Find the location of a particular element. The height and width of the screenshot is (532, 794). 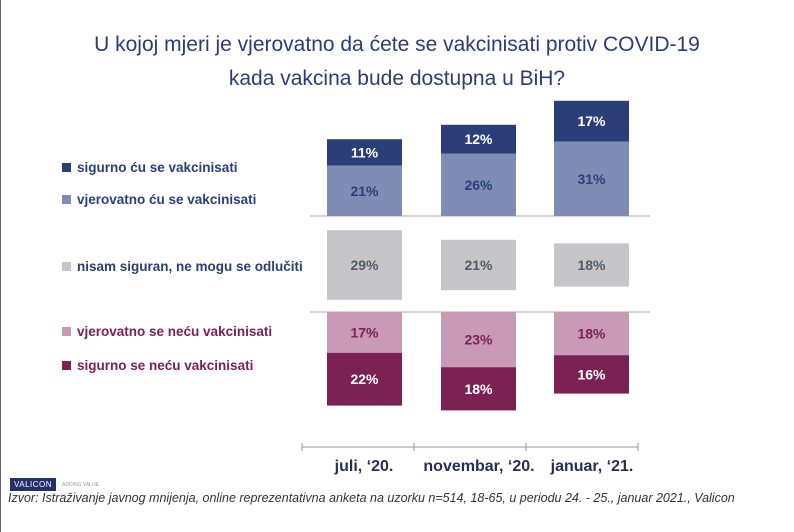

data-label: 22% is located at coordinates (364, 379).